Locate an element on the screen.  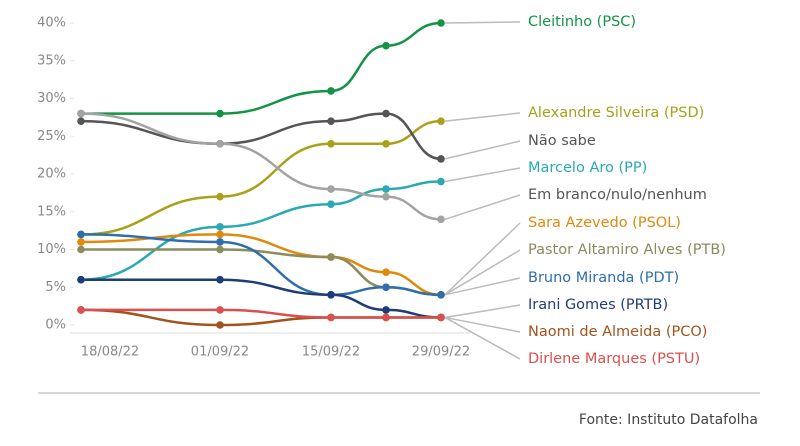
y-tick-label: 0% is located at coordinates (55, 325).